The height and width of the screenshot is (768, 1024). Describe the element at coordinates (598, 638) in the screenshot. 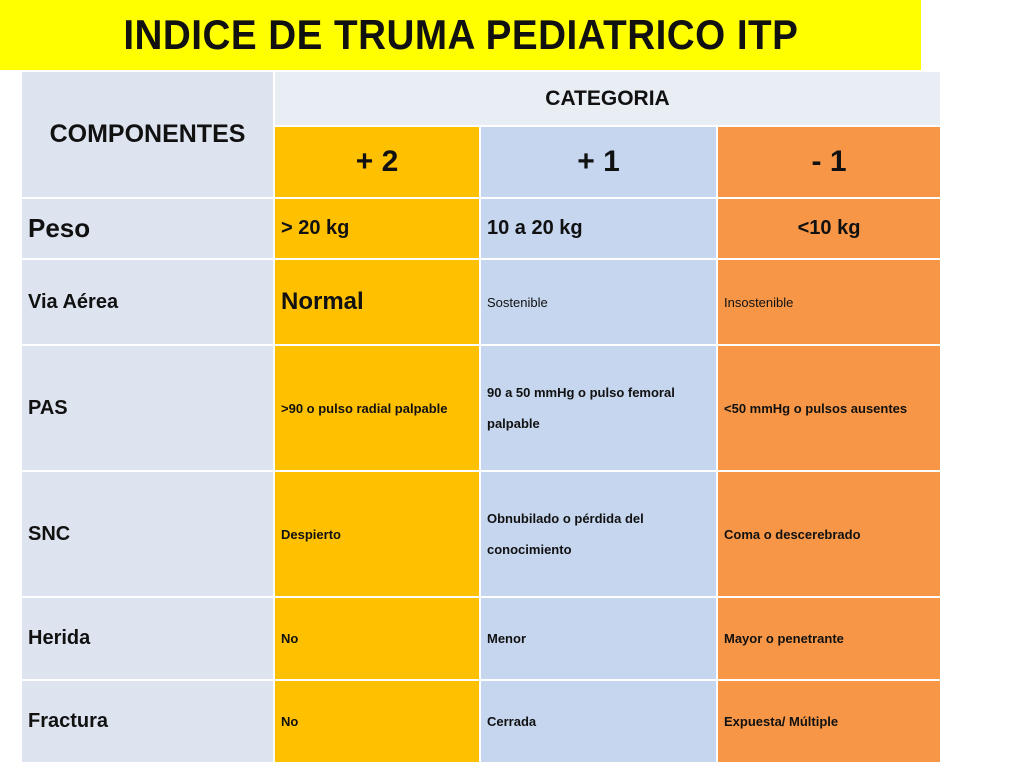

I see `cell-plus1: Menor` at that location.